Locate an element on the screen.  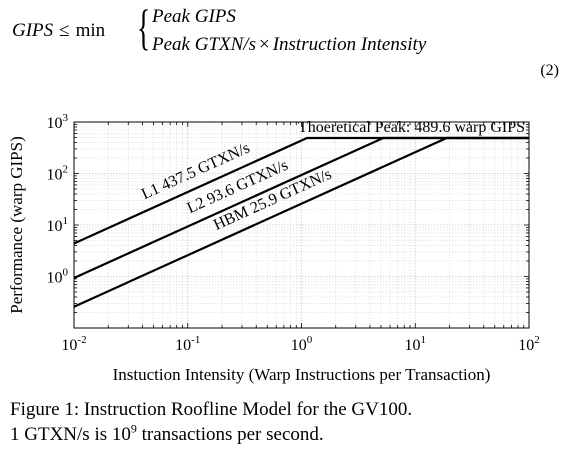
y-tick-label: 10¹ is located at coordinates (58, 225).